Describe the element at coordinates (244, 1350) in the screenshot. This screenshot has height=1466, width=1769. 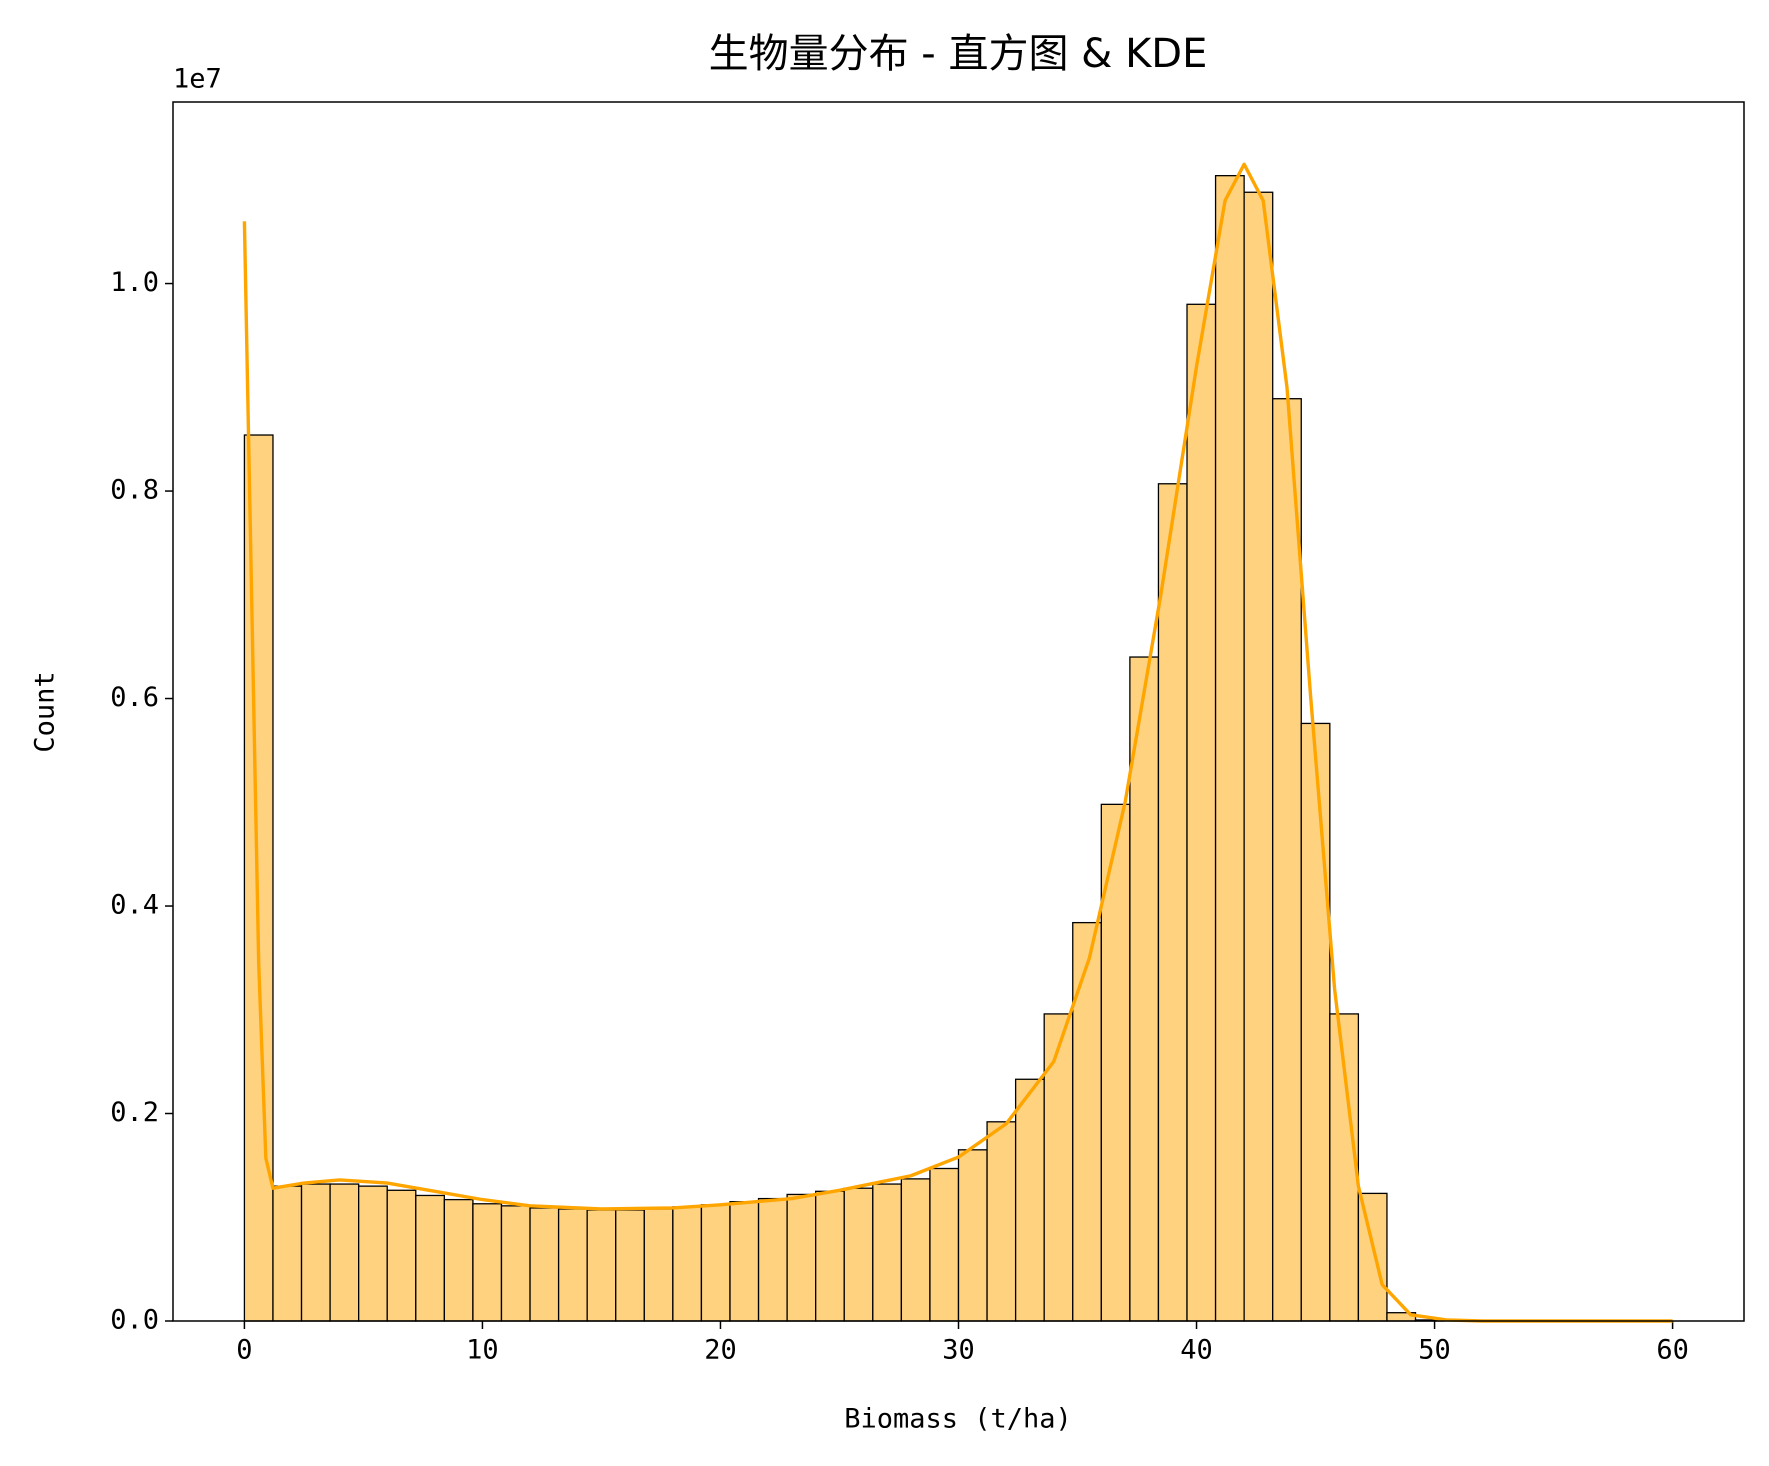
I see `x-tick-label: 0` at that location.